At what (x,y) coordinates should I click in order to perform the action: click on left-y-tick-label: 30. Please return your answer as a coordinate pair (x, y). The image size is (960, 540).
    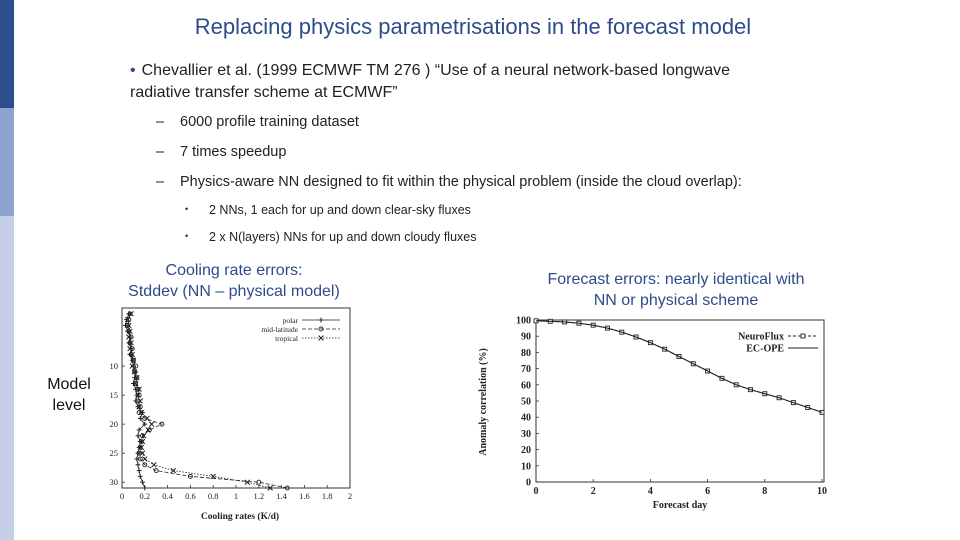
    Looking at the image, I should click on (114, 482).